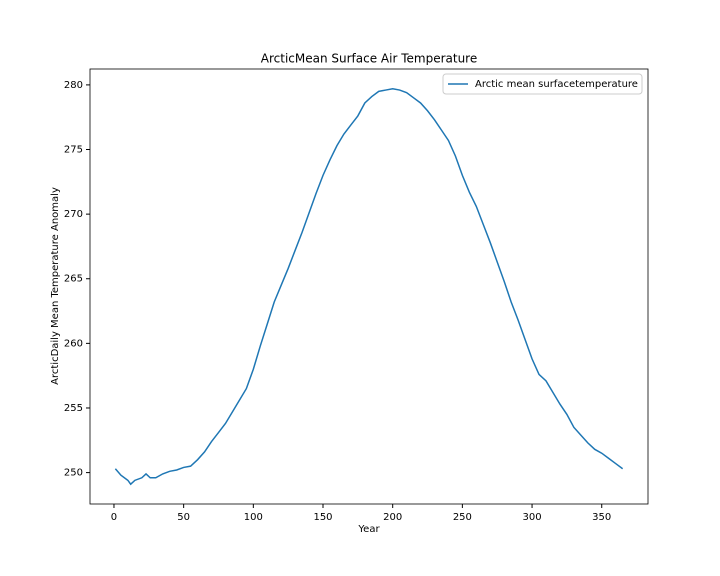 The width and height of the screenshot is (720, 576). Describe the element at coordinates (601, 517) in the screenshot. I see `x-tick-label: 350` at that location.